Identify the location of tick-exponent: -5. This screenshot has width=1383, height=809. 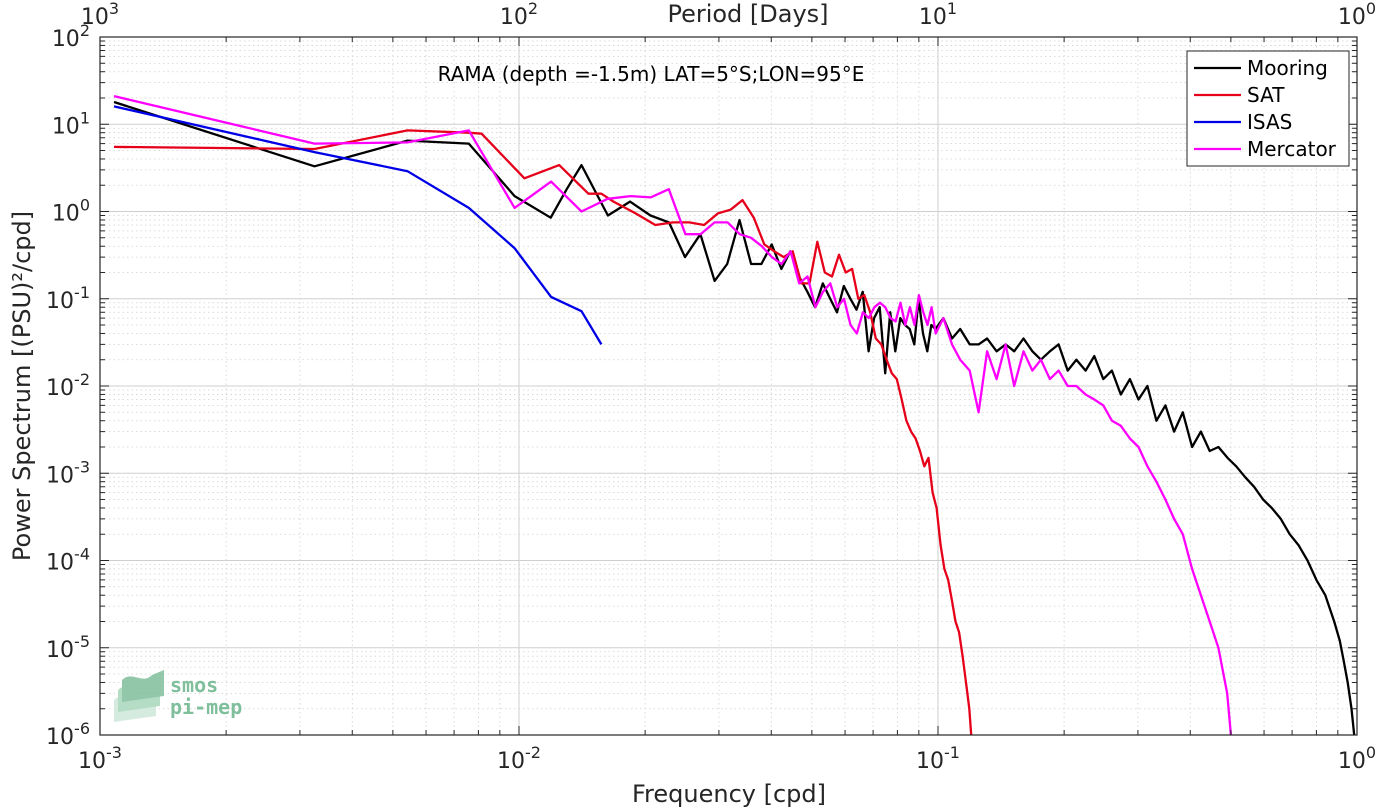
(82, 641).